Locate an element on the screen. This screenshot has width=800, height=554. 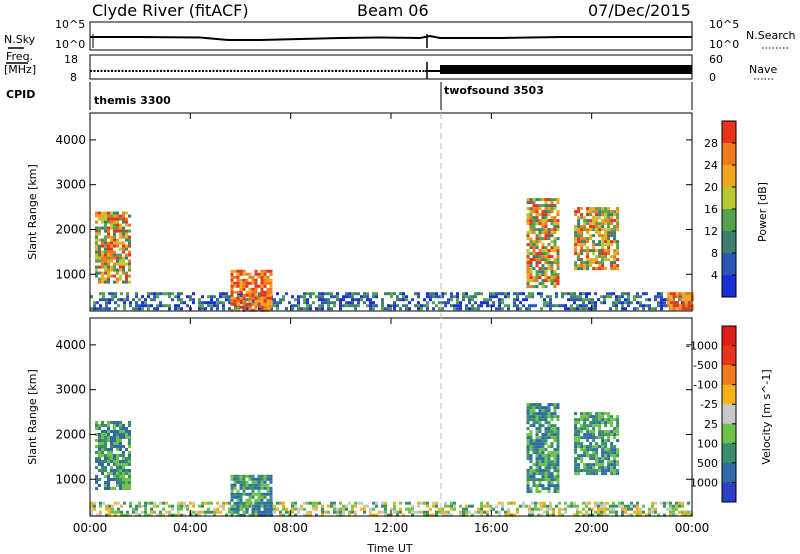
velocity-colorbar-tick-label: 25 is located at coordinates (711, 424).